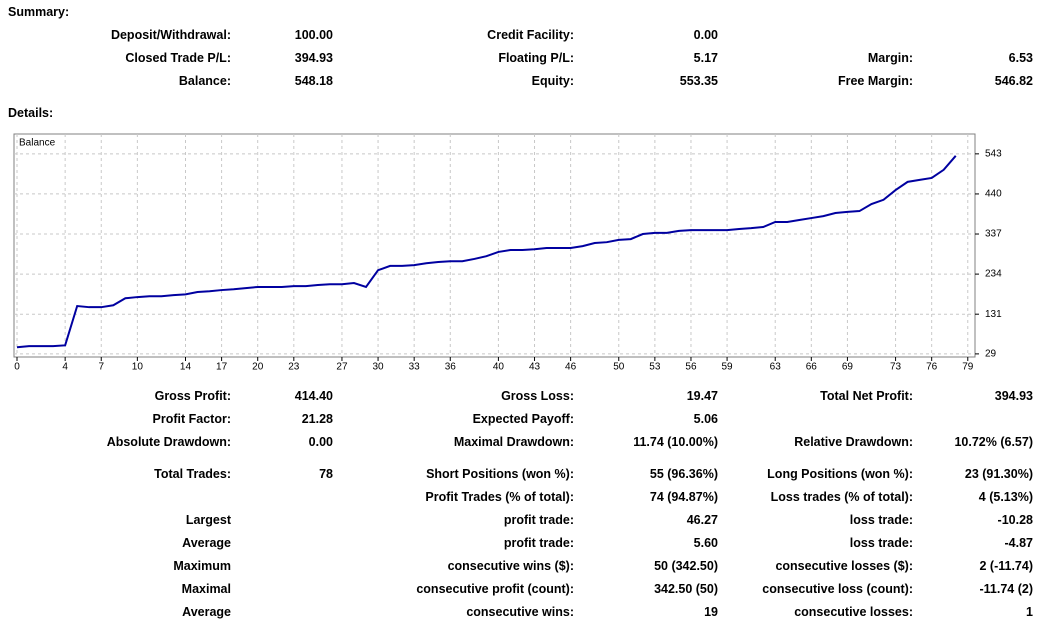 The width and height of the screenshot is (1057, 623). Describe the element at coordinates (31, 113) in the screenshot. I see `details-title: Details:` at that location.